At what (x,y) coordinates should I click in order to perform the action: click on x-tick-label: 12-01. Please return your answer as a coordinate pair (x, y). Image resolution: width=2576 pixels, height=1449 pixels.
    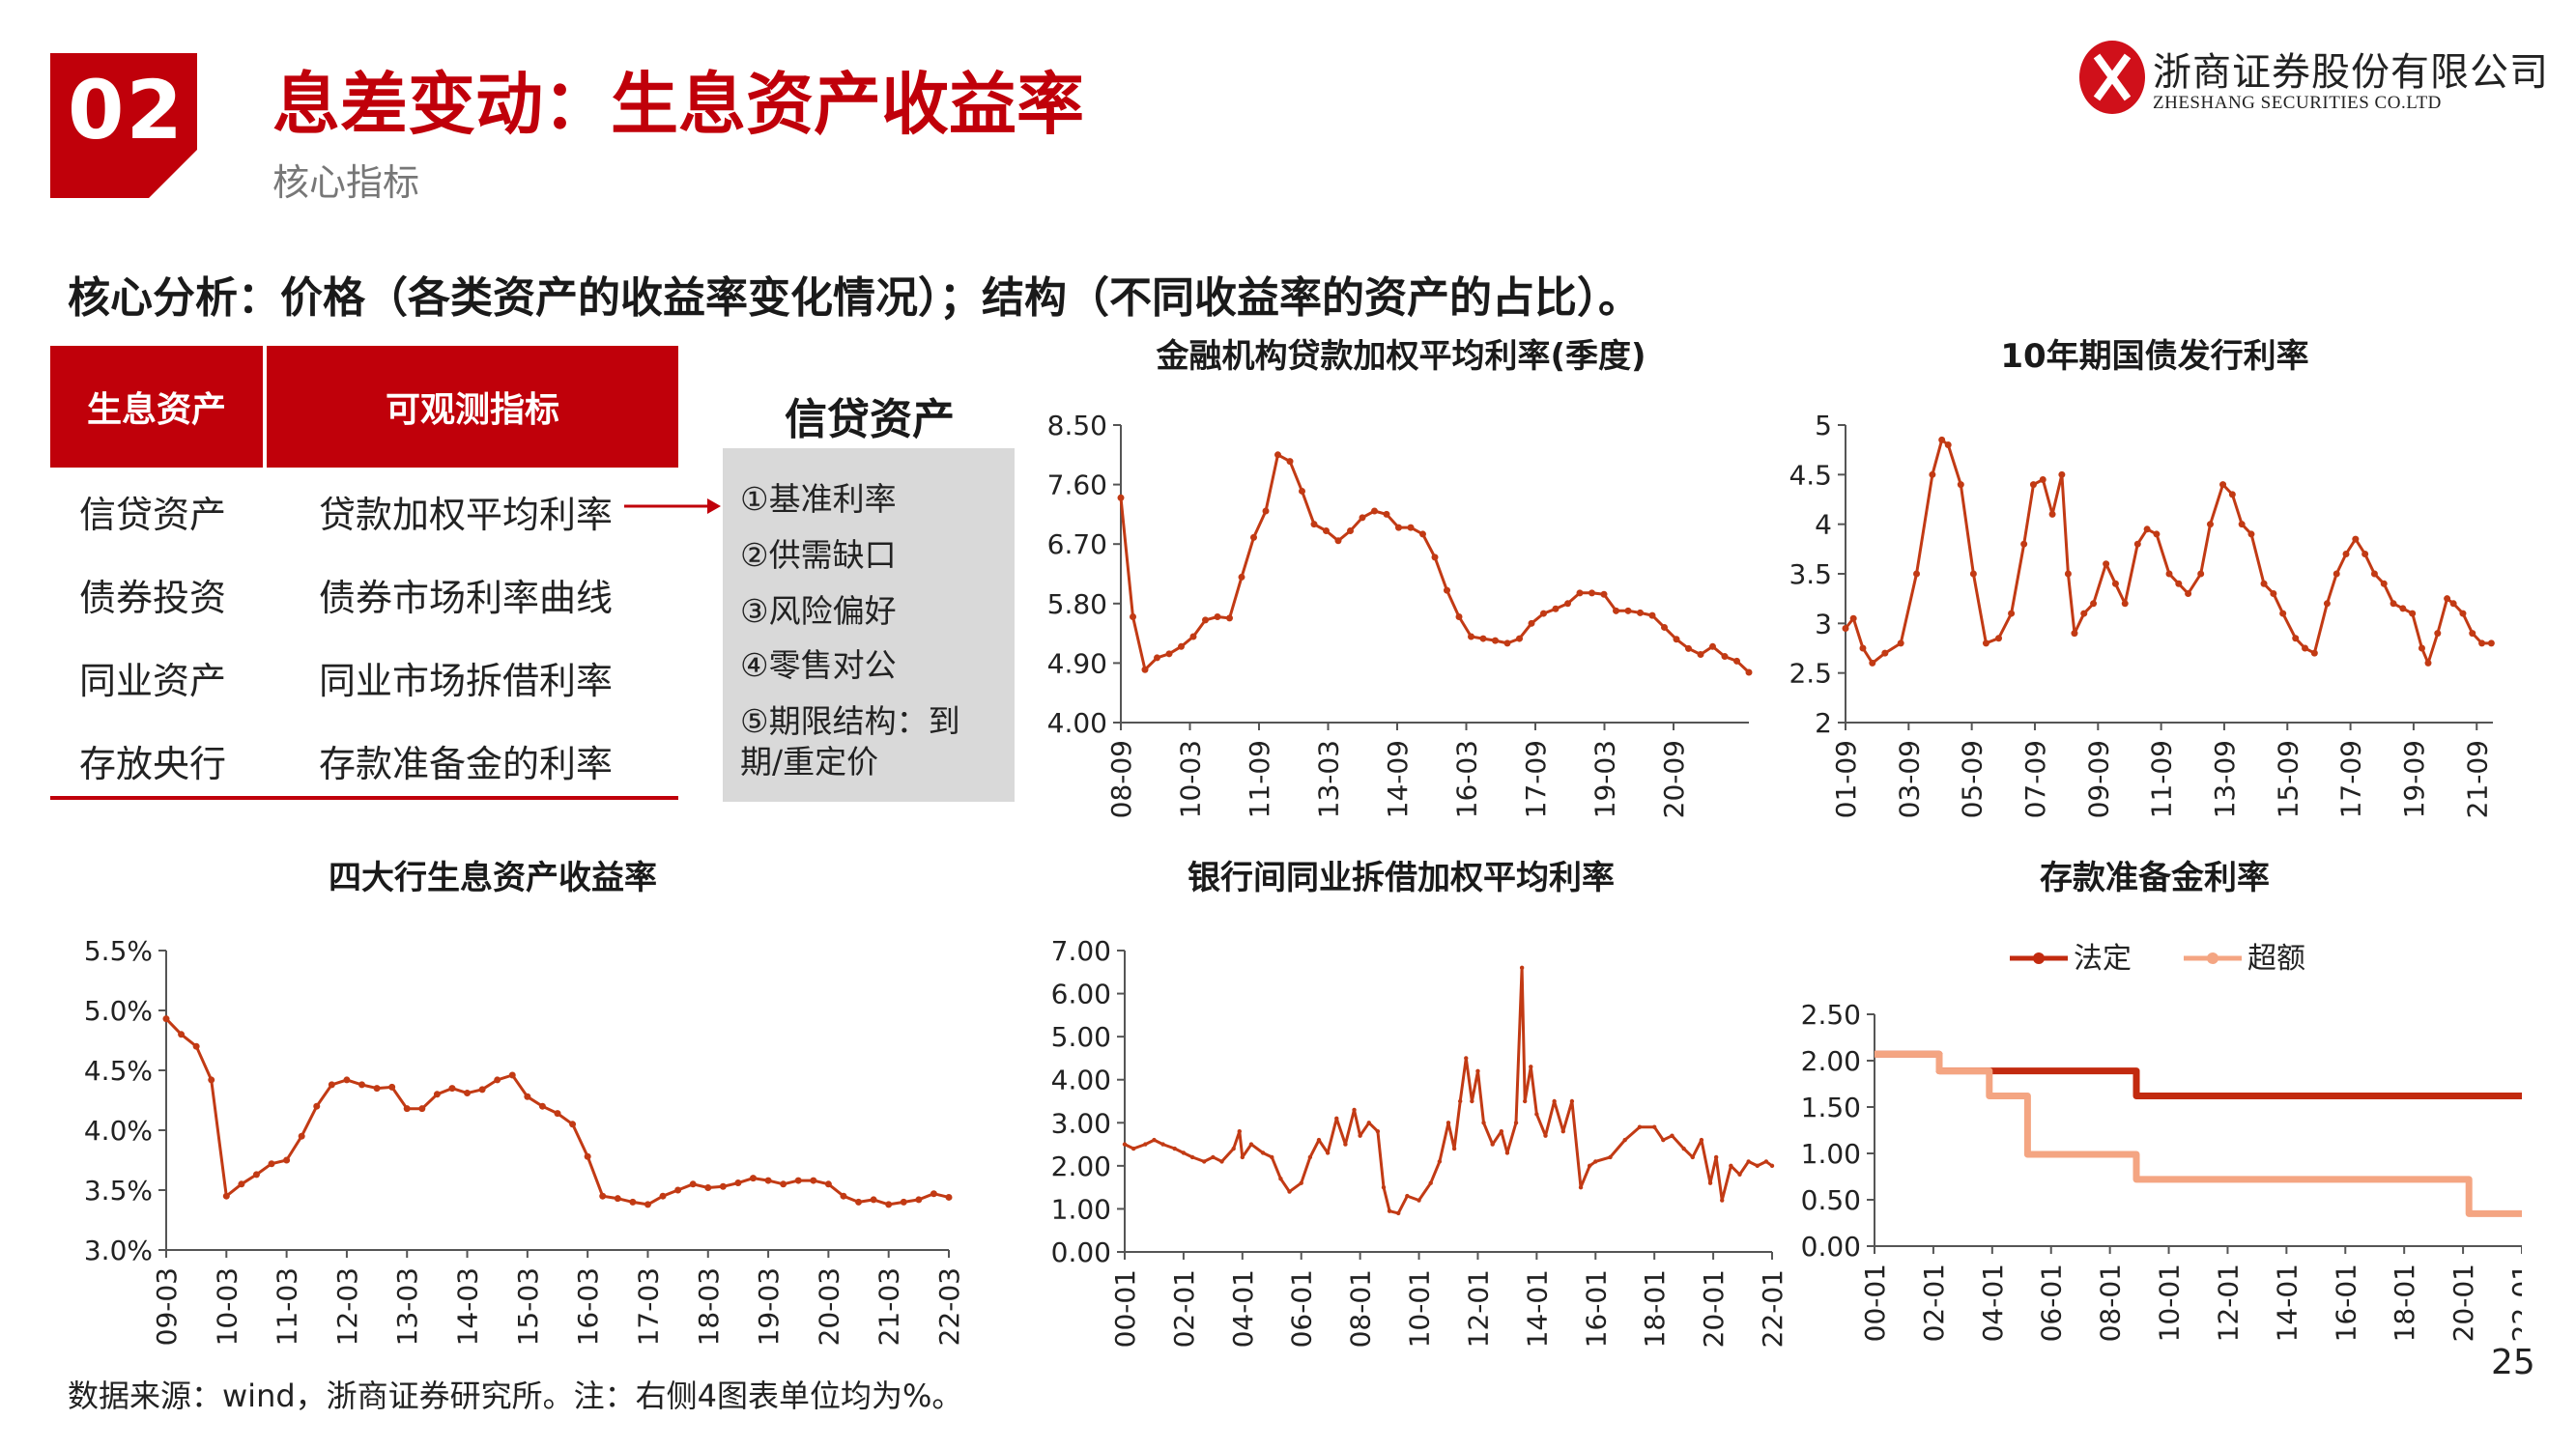
    Looking at the image, I should click on (1478, 1308).